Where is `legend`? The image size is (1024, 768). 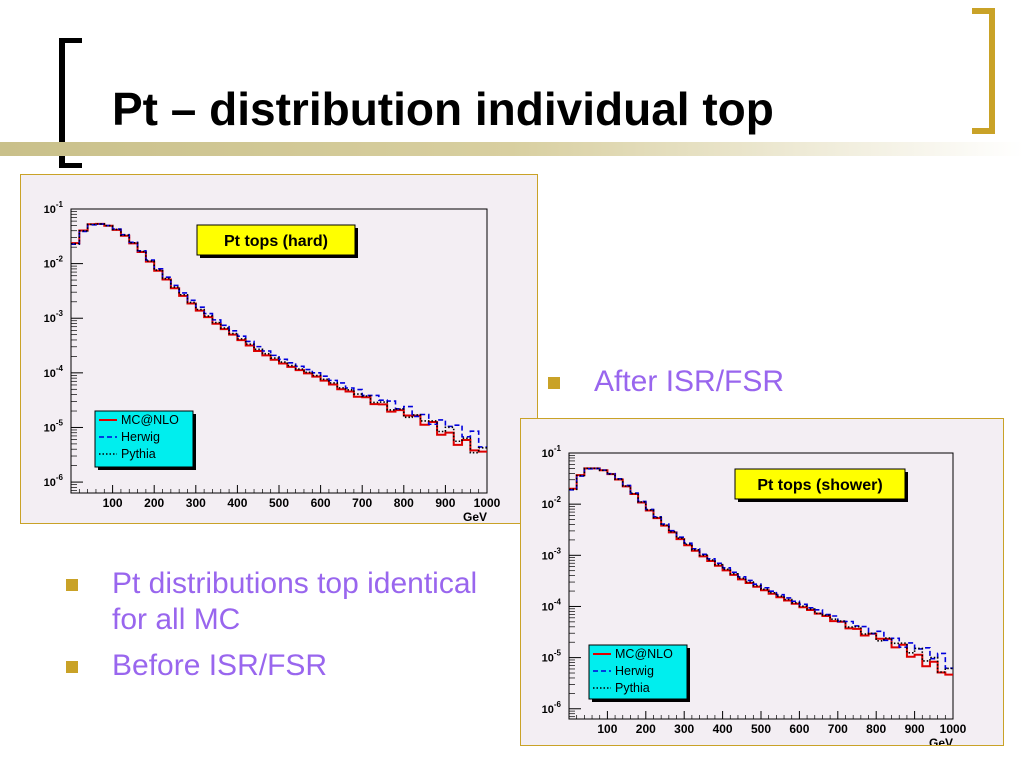 legend is located at coordinates (638, 672).